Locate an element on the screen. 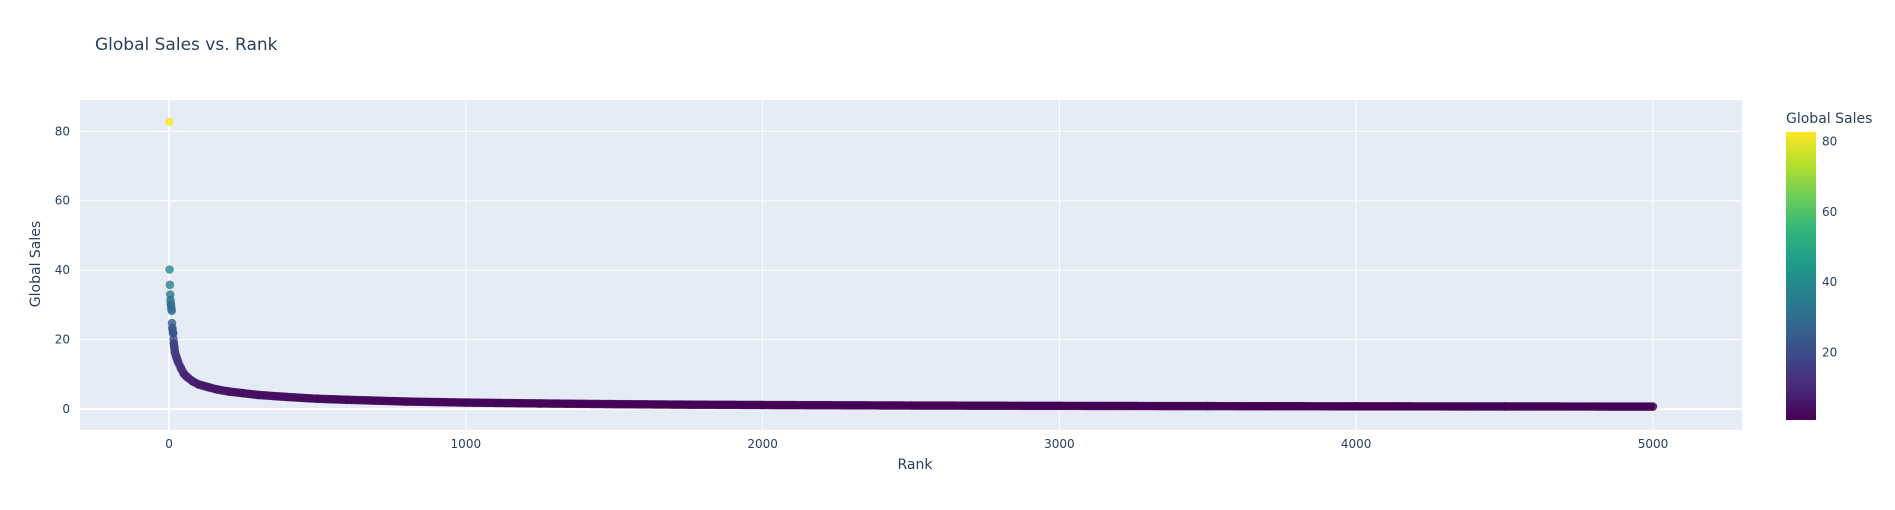 The height and width of the screenshot is (510, 1895). colorbar is located at coordinates (1801, 276).